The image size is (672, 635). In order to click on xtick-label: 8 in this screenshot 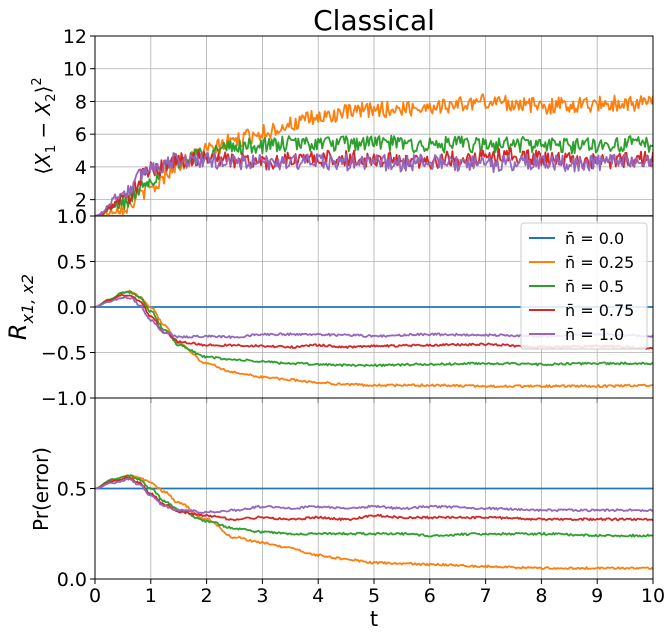, I will do `click(541, 596)`.